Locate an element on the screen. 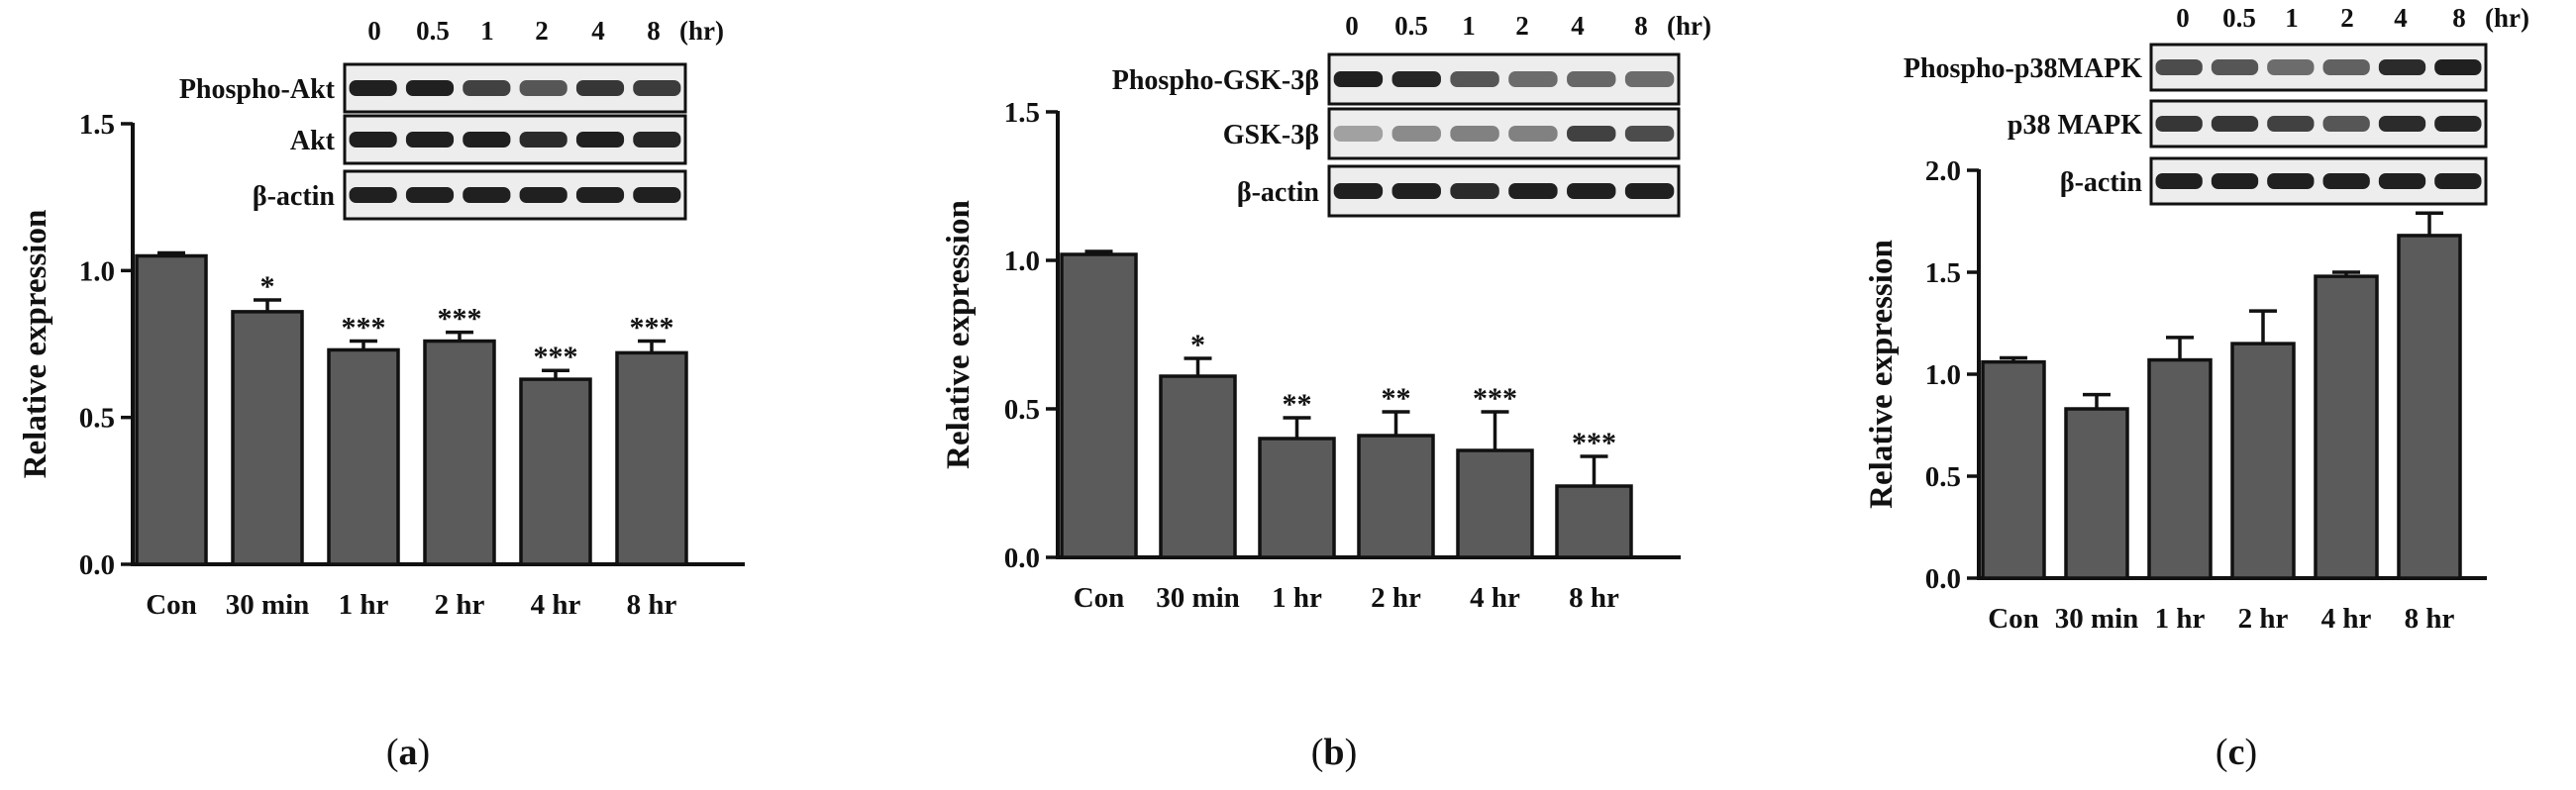  significance-label: ** is located at coordinates (1297, 404).